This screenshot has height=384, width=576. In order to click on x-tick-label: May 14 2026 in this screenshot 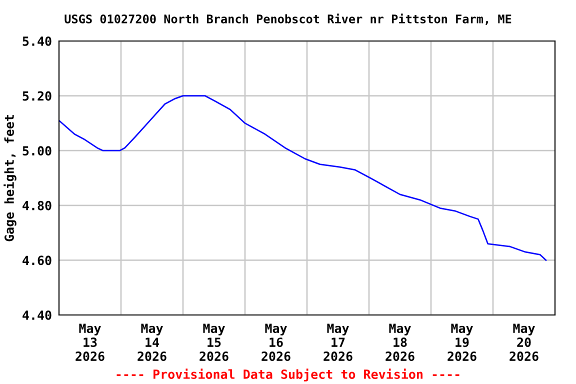, I will do `click(152, 343)`.